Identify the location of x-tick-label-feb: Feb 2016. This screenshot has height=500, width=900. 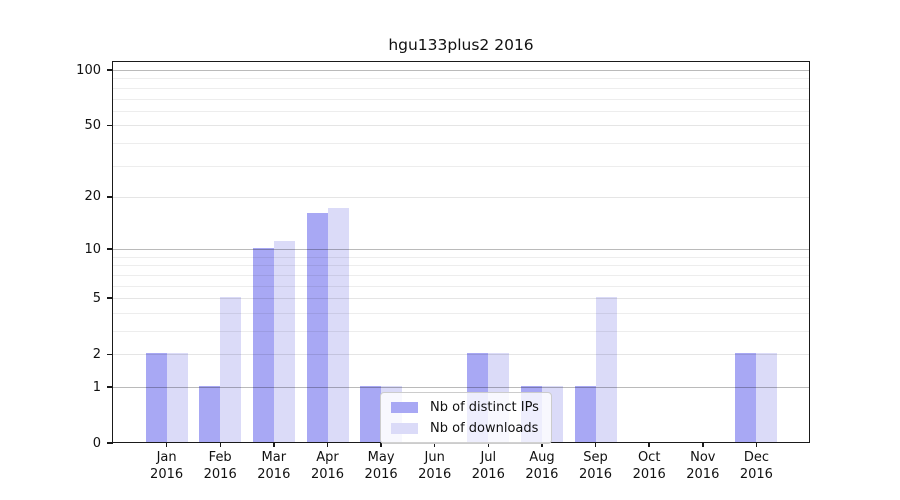
(220, 466).